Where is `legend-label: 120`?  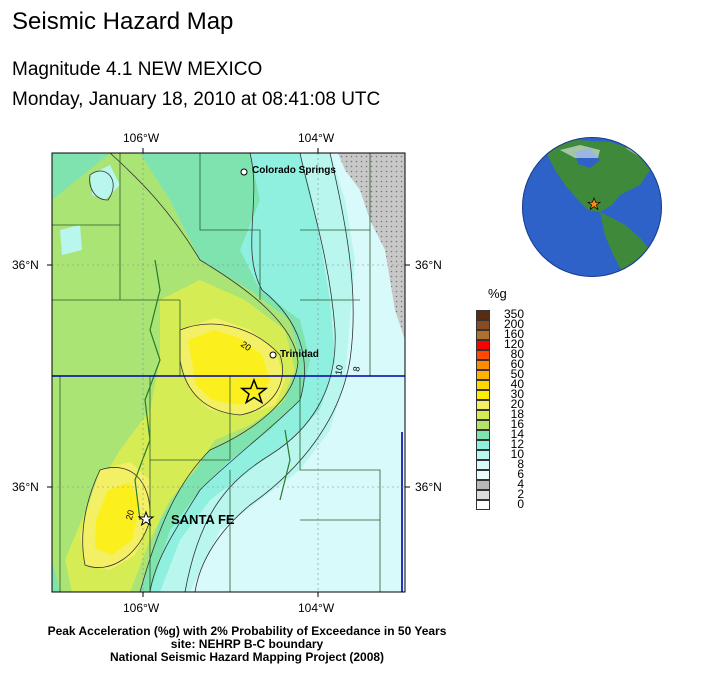 legend-label: 120 is located at coordinates (513, 344).